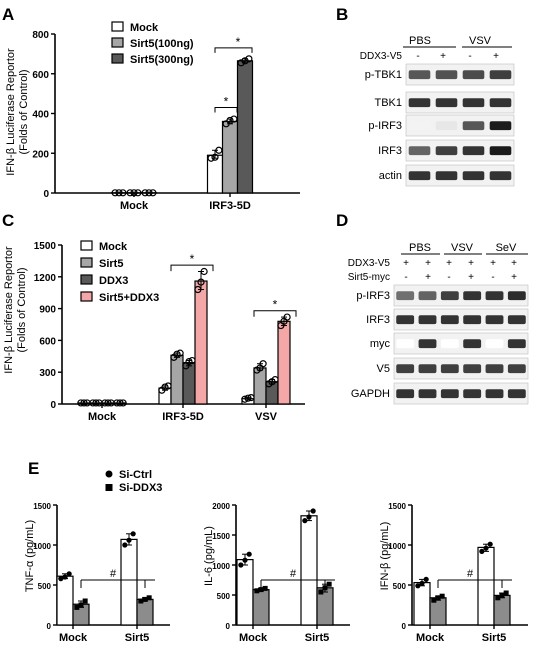  I want to click on blot-group-label: PBS, so click(420, 41).